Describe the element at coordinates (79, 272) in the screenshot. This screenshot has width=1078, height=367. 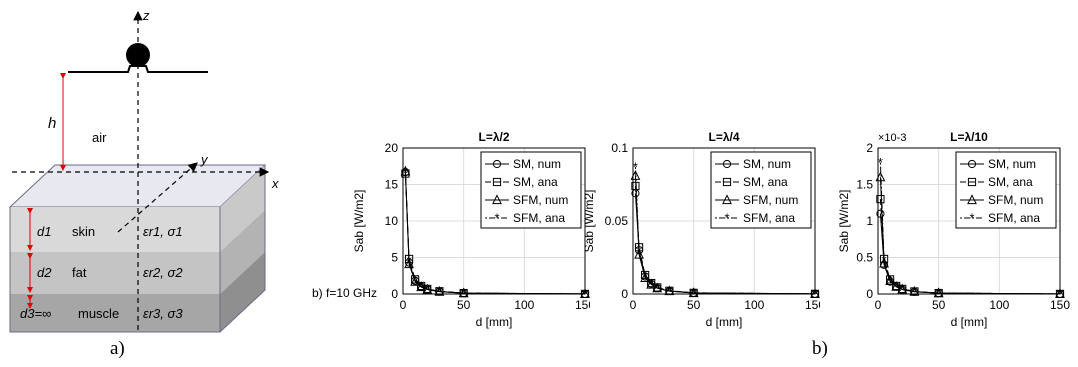
I see `fat-label: fat` at that location.